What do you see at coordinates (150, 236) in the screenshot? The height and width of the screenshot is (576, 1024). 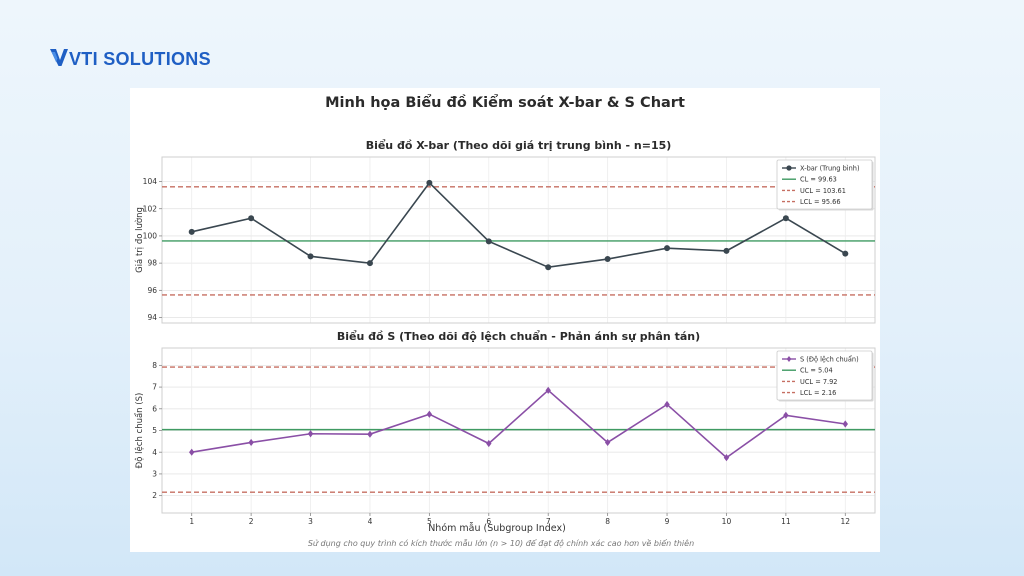 I see `y-tick-label: 100` at bounding box center [150, 236].